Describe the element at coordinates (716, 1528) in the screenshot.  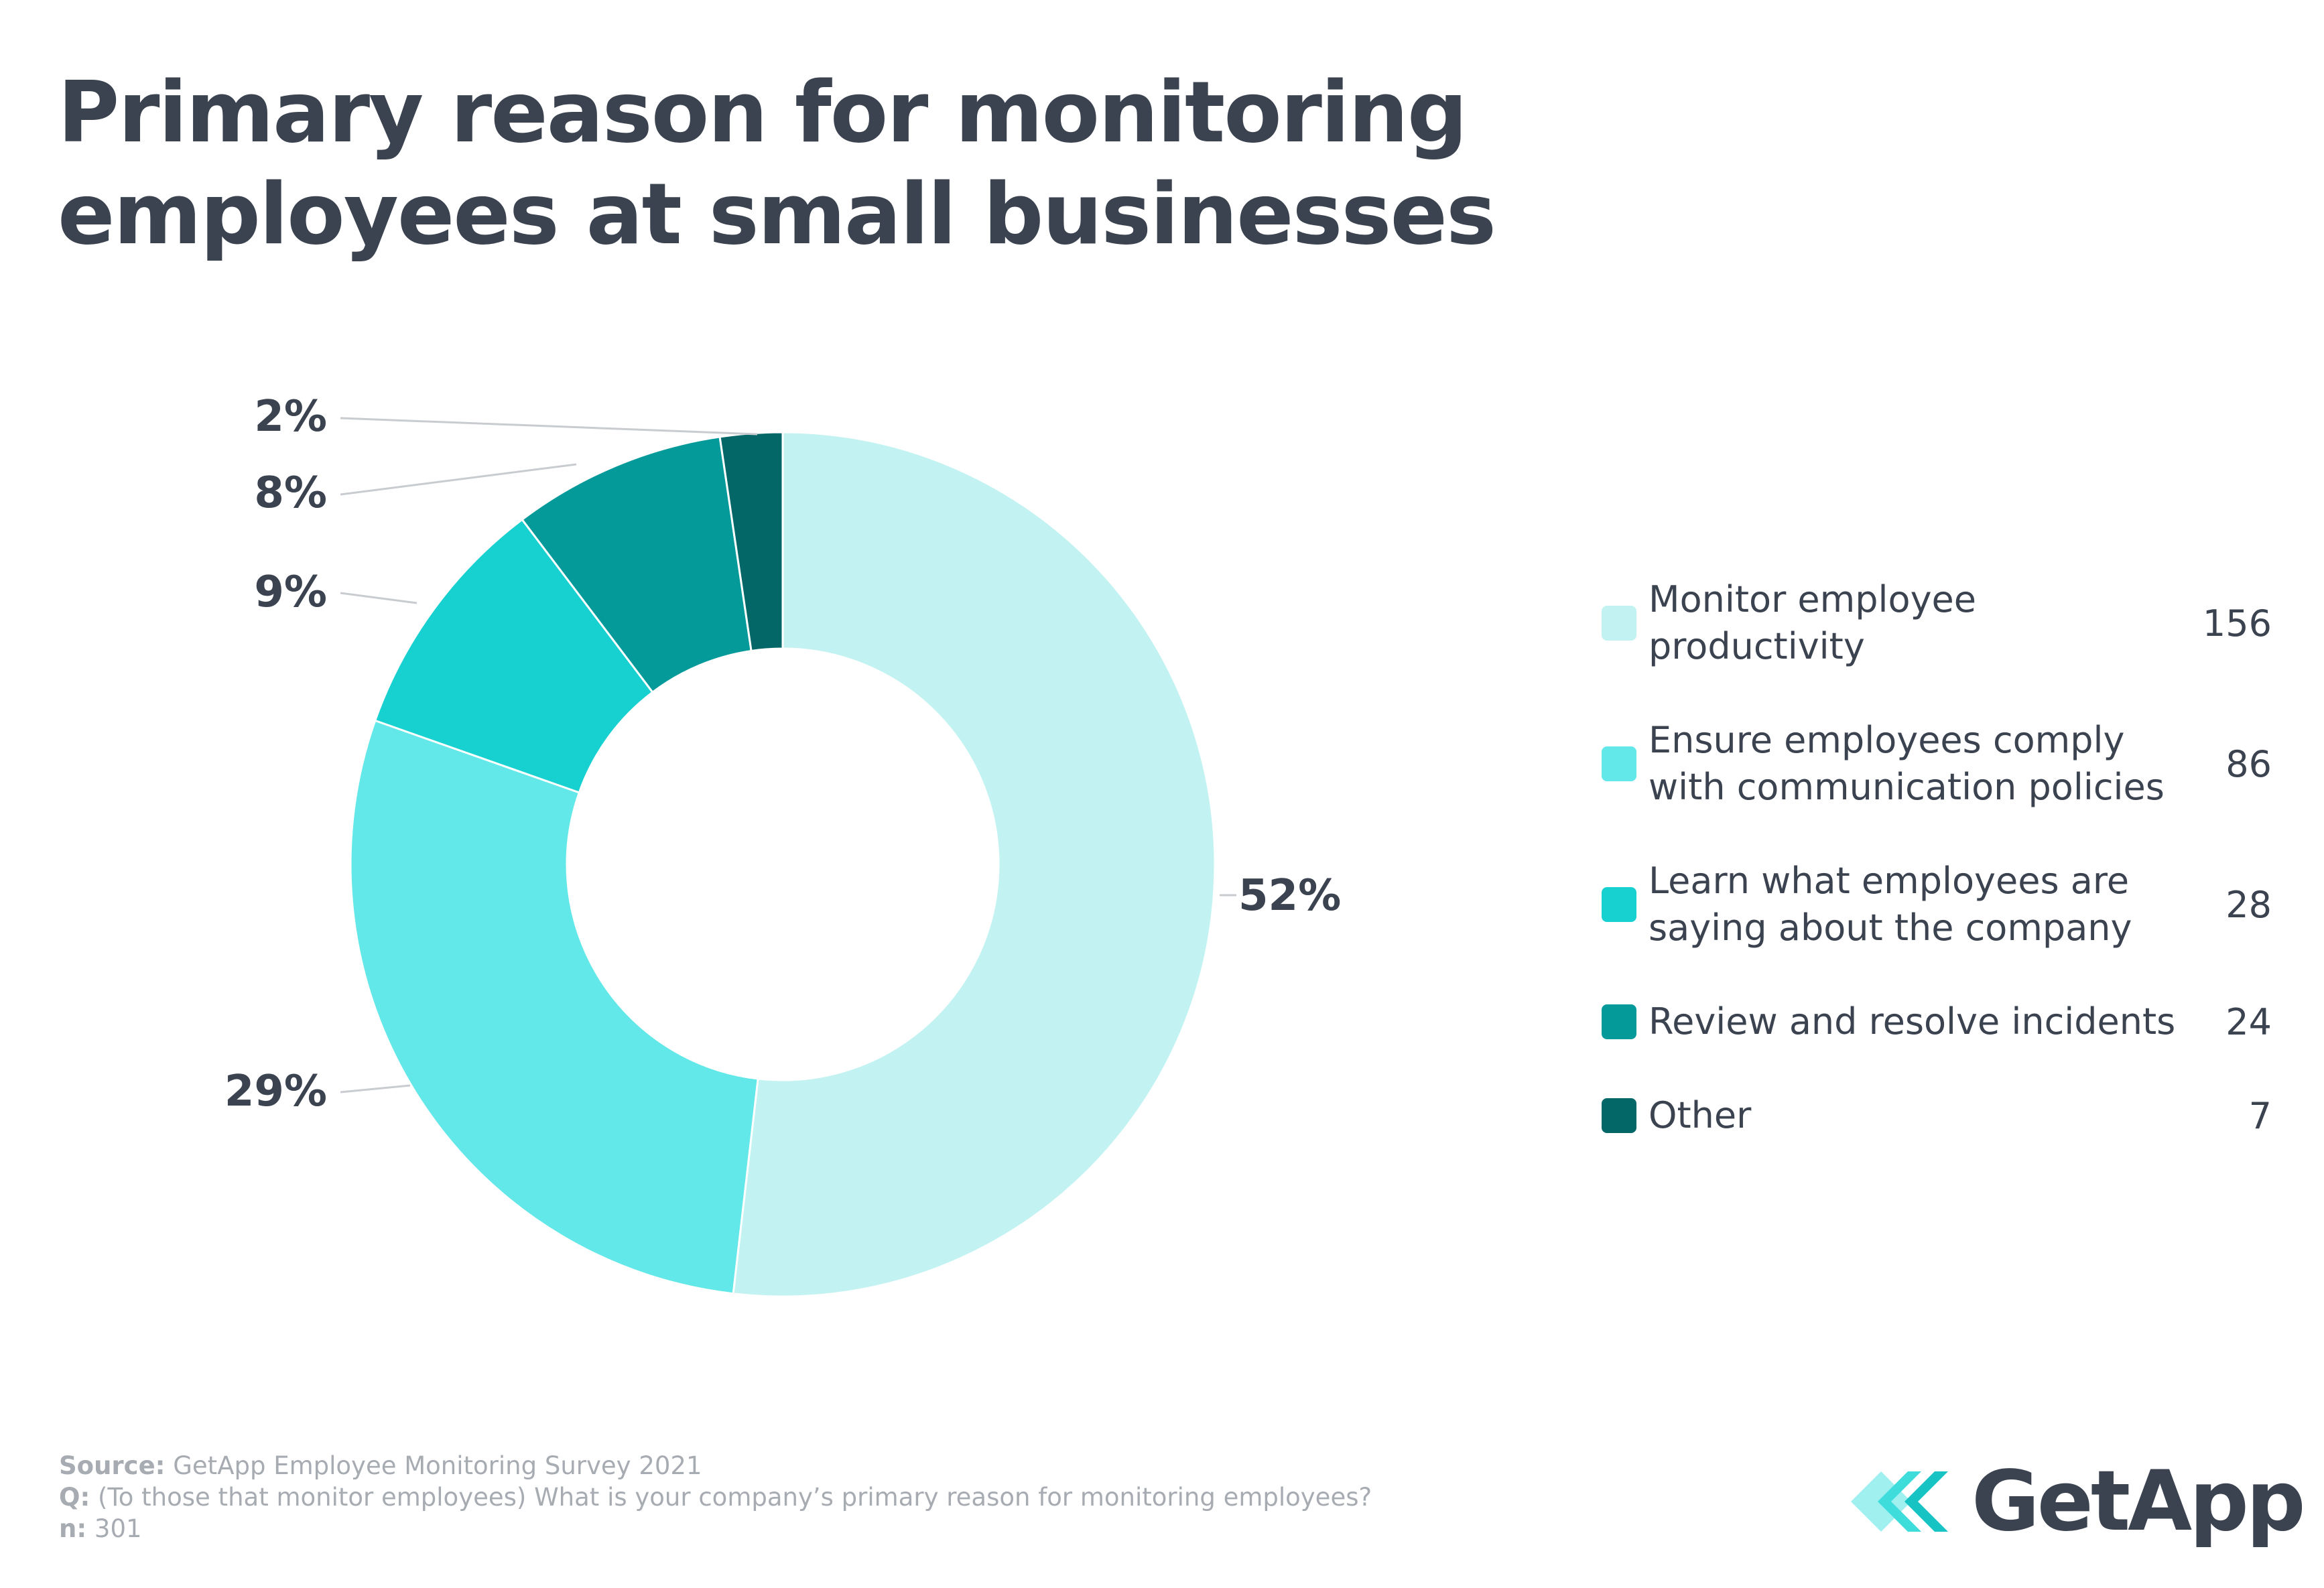
I see `sample-size-line: n: 301` at that location.